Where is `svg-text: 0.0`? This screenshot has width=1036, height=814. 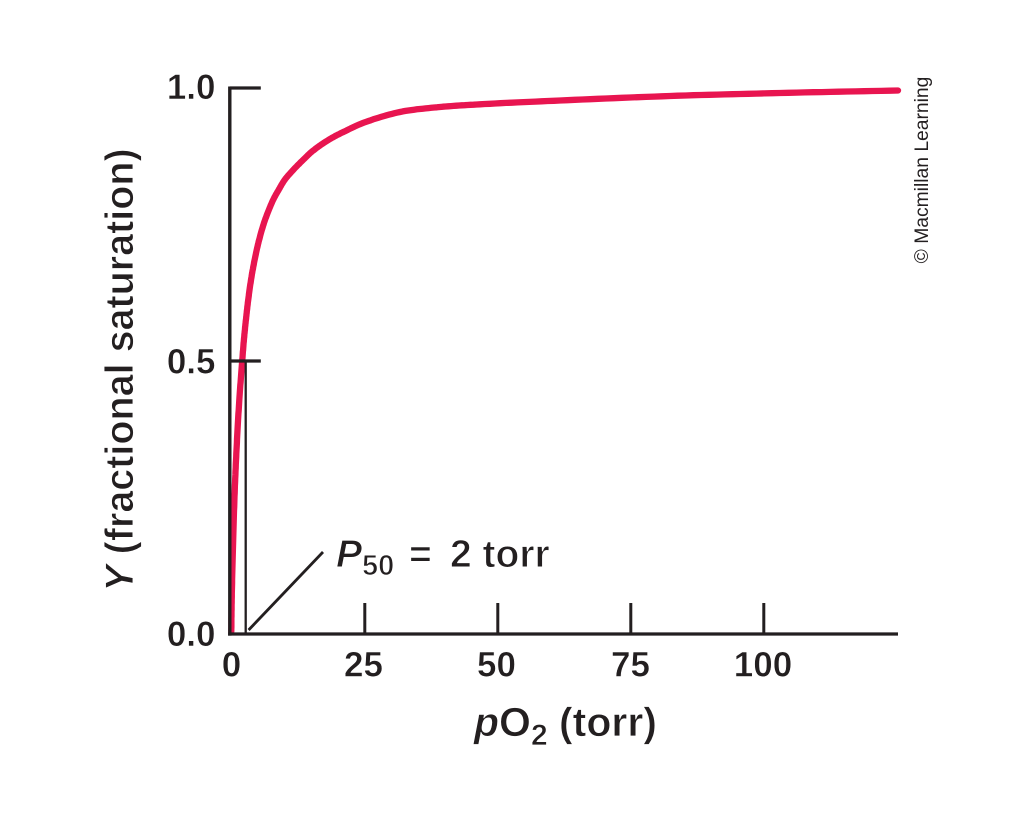
svg-text: 0.0 is located at coordinates (191, 634).